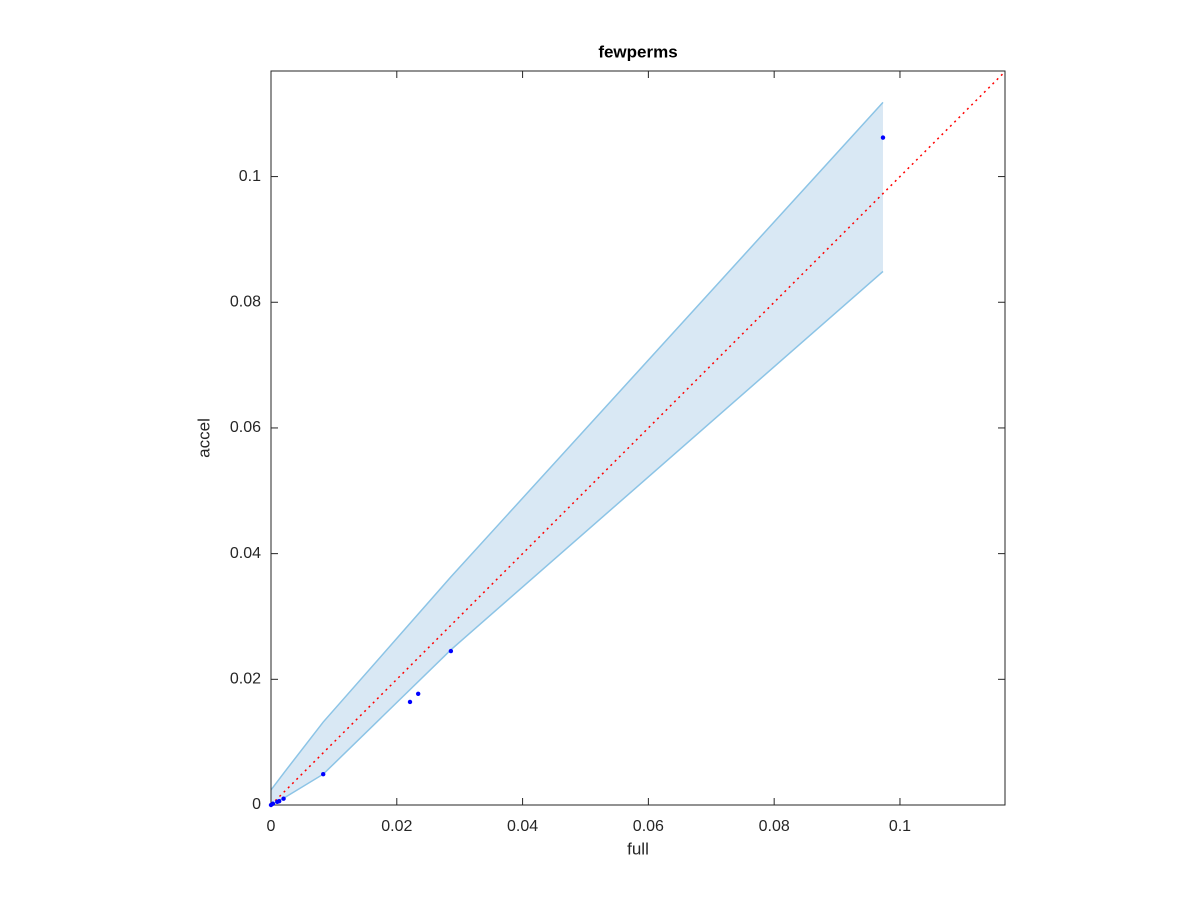  Describe the element at coordinates (774, 826) in the screenshot. I see `x-tick-label: 0.08` at that location.